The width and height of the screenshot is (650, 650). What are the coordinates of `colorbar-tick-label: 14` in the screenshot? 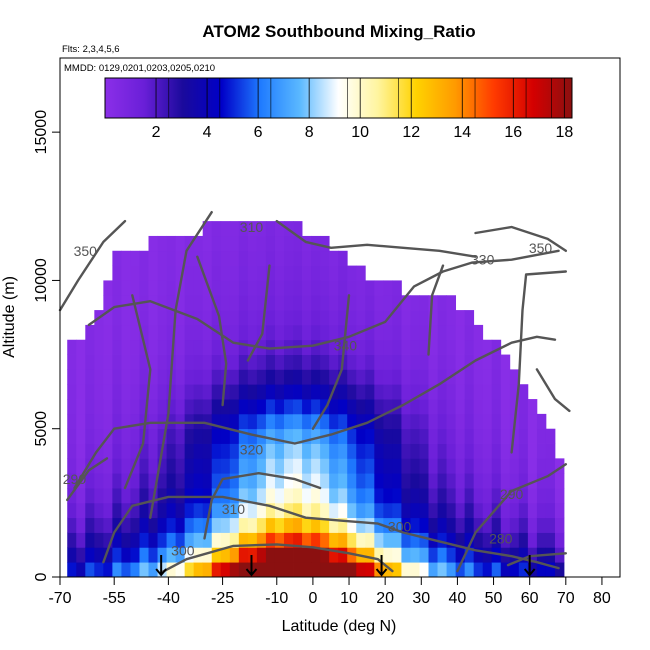 It's located at (462, 132).